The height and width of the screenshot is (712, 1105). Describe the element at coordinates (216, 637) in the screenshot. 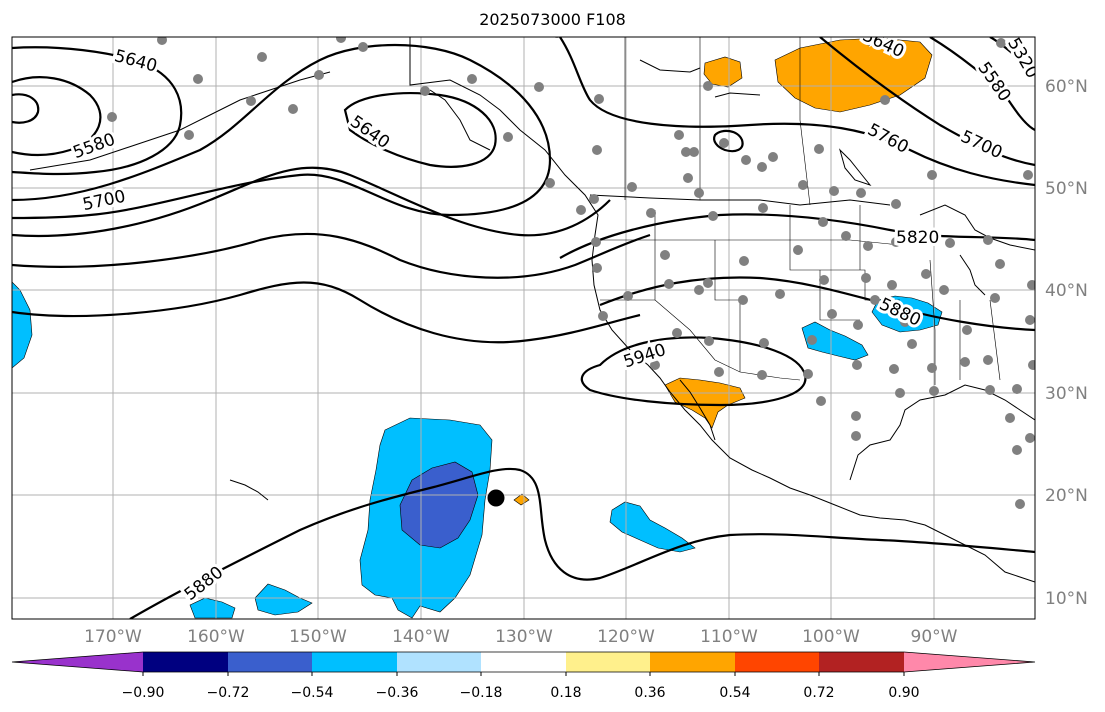

I see `lon-label: 160°W` at that location.